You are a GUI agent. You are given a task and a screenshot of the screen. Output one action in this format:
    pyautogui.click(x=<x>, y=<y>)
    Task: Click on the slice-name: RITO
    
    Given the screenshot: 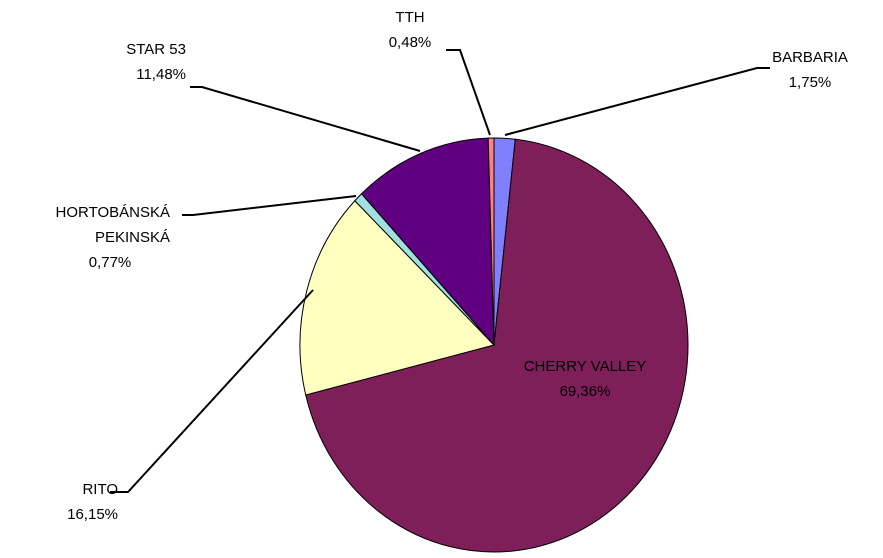 What is the action you would take?
    pyautogui.click(x=100, y=489)
    